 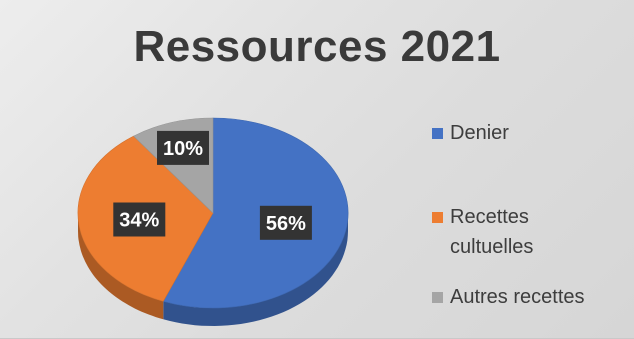 I want to click on pie-depth, so click(x=213, y=269).